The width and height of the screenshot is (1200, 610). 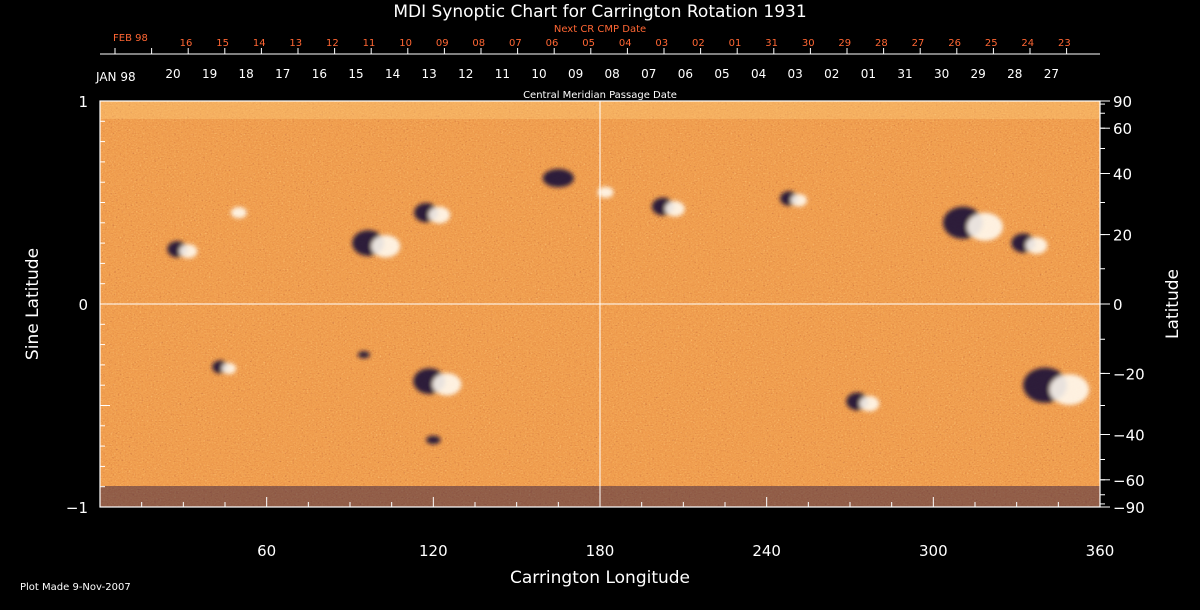 I want to click on cmp-date-label: 15, so click(x=355, y=74).